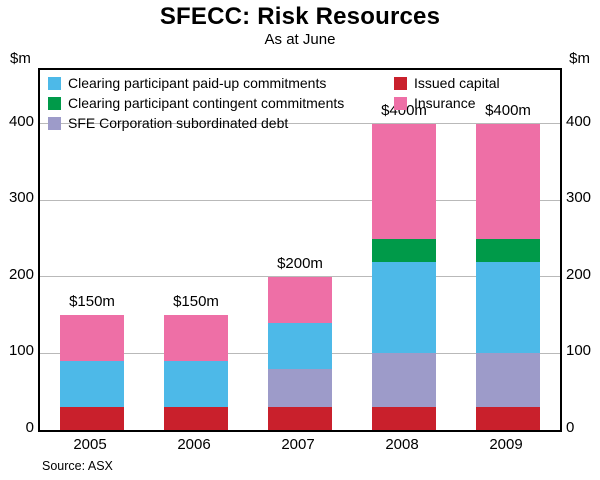 This screenshot has width=600, height=480. I want to click on legend-item: Clearing participant paid-up commitments, so click(219, 83).